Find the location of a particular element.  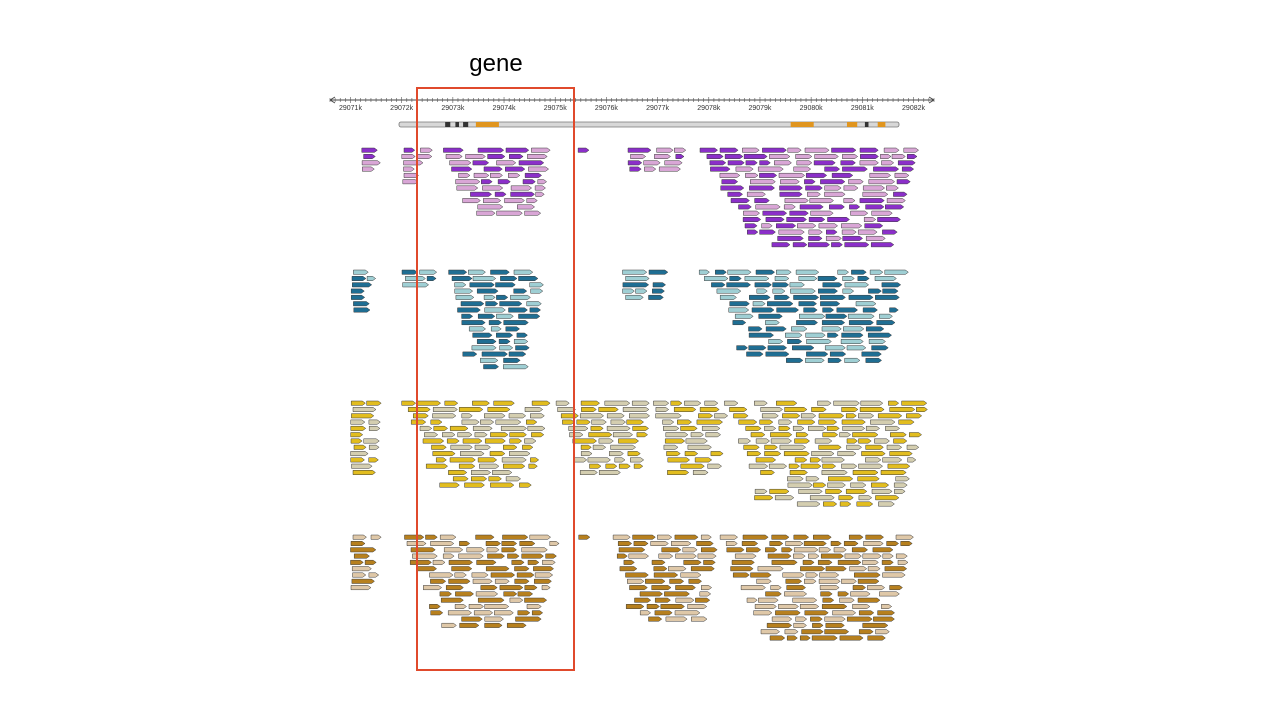

ruler-tick-label: 29081k is located at coordinates (862, 108).